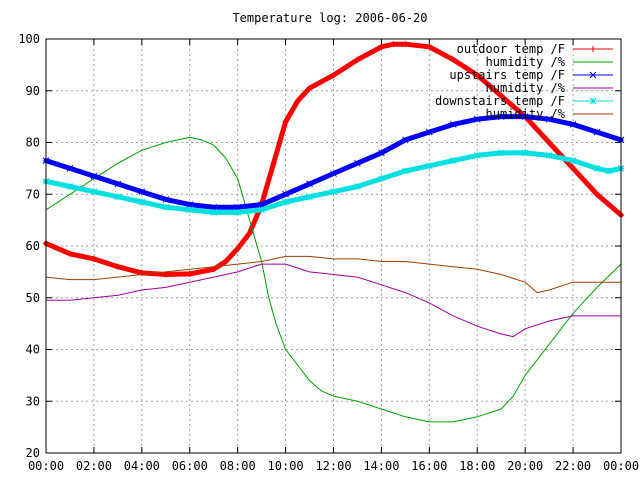 The width and height of the screenshot is (640, 480). I want to click on x-tick-label: 20:00, so click(525, 466).